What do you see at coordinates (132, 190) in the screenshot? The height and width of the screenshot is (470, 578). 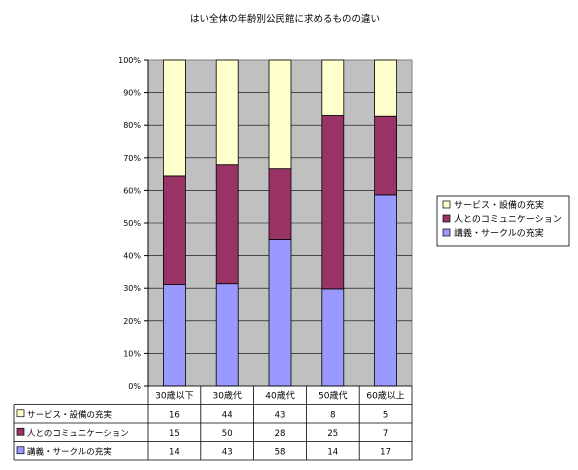 I see `y-tick-label: 60%` at bounding box center [132, 190].